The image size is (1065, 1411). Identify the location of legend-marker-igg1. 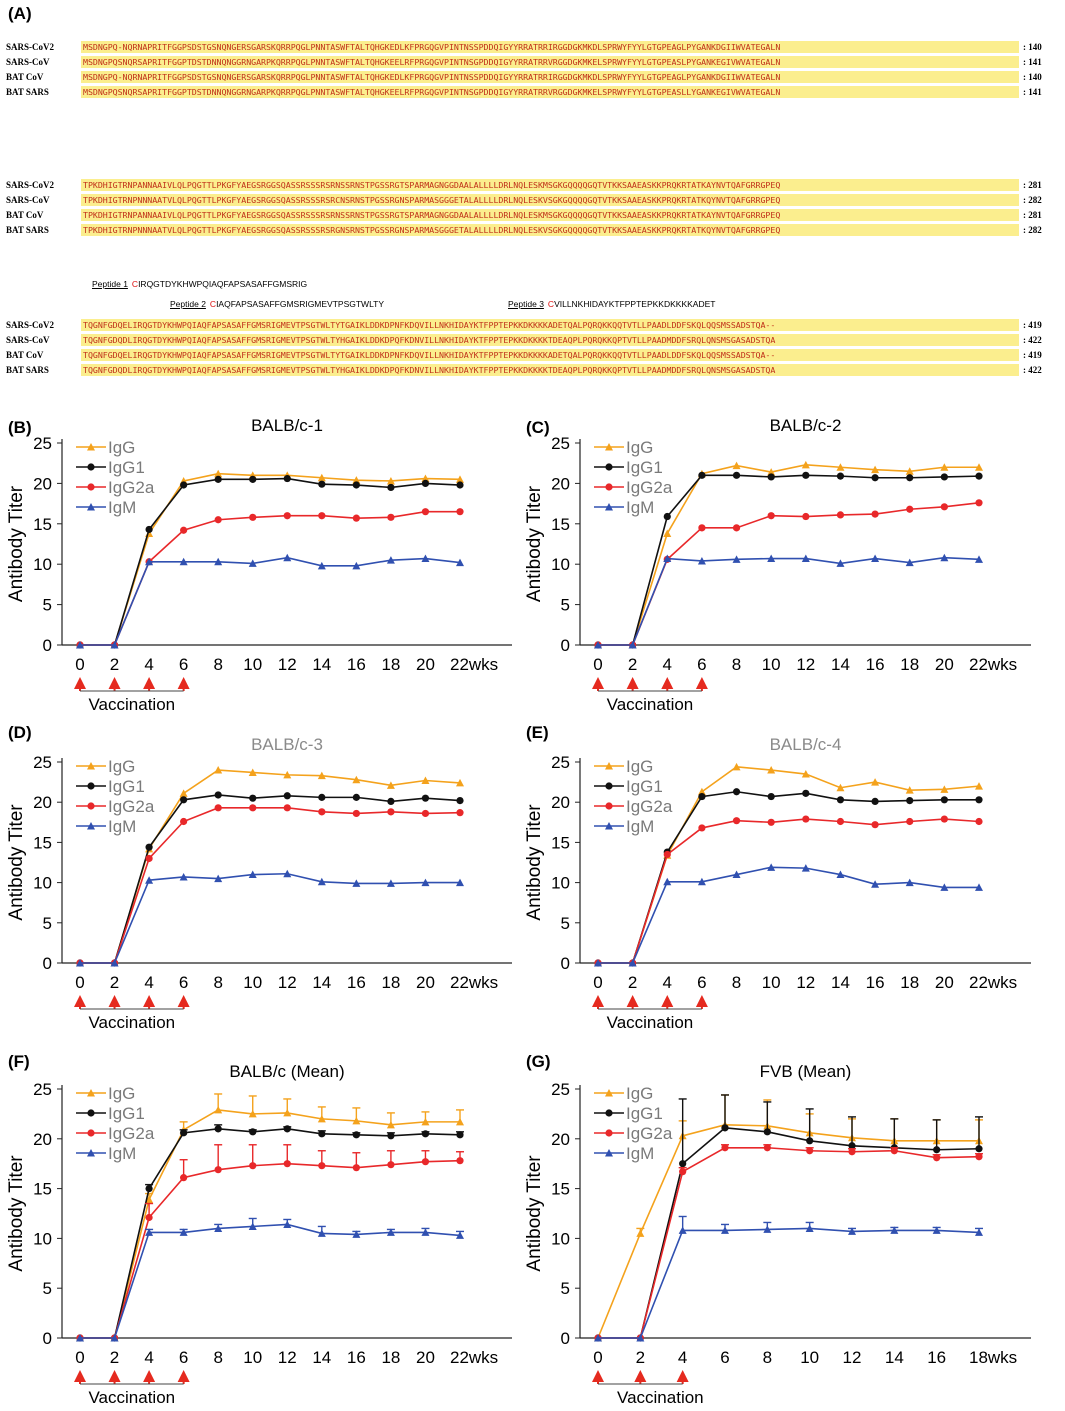
(609, 1113).